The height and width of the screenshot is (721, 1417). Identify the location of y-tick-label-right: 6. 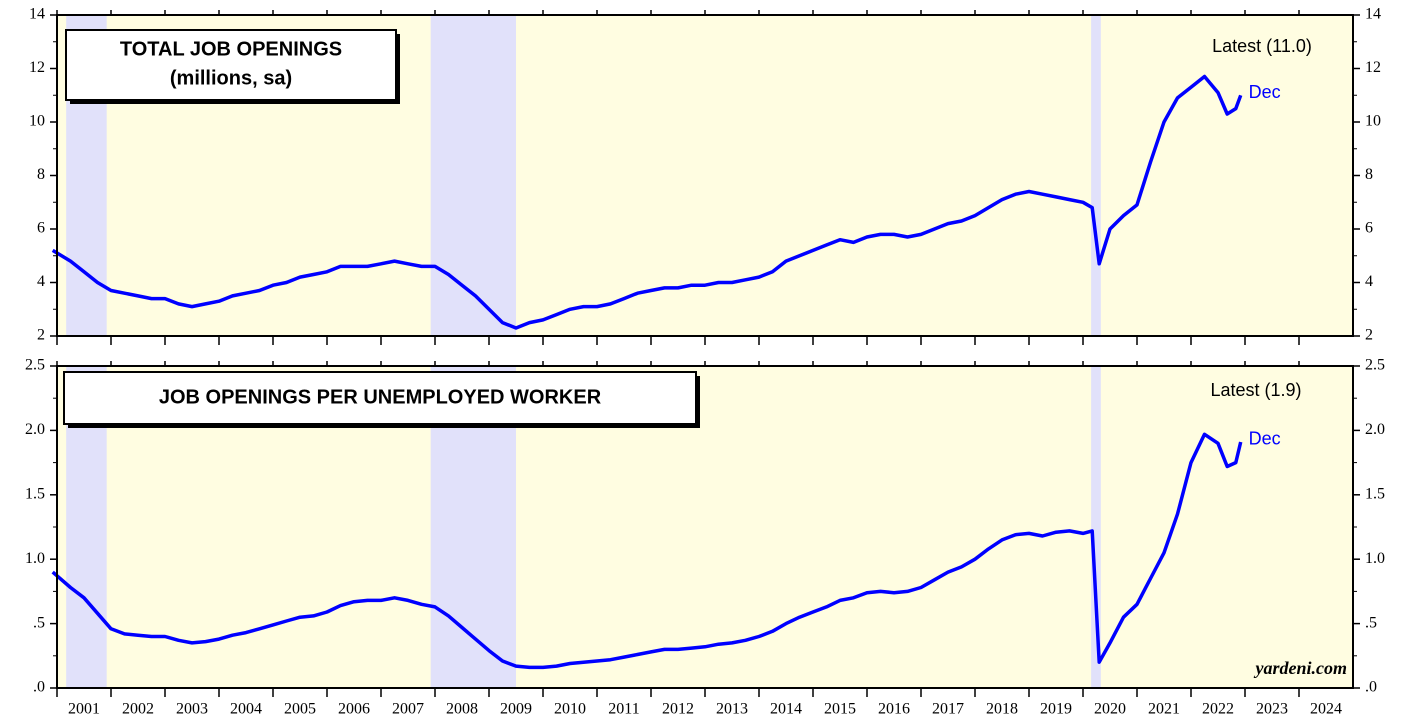
(1369, 228).